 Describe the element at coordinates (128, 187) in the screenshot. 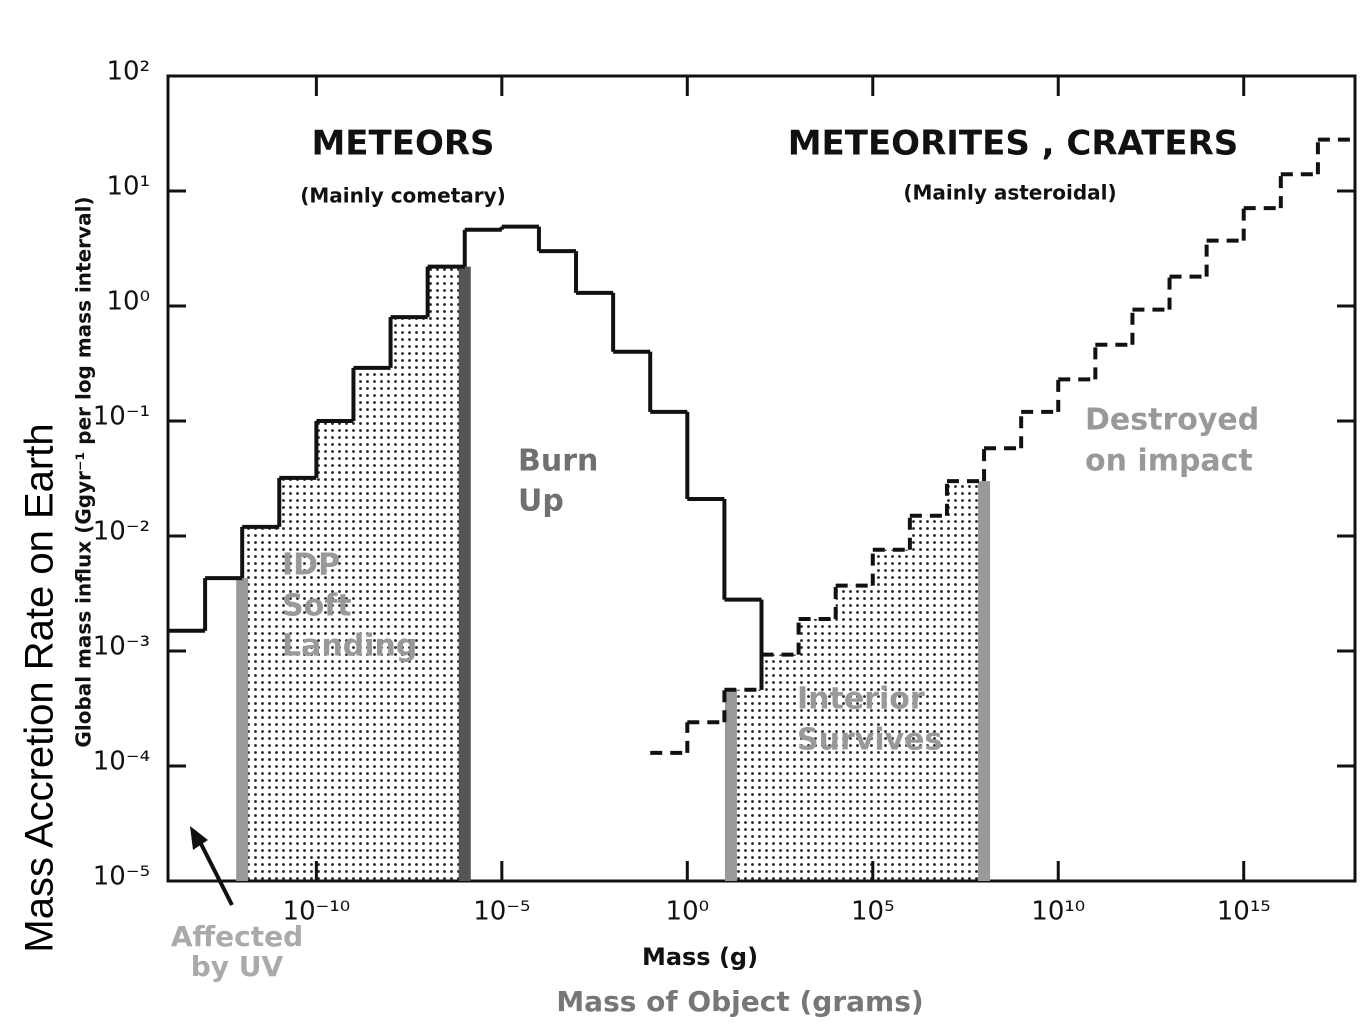

I see `y-tick-label: 10¹` at that location.